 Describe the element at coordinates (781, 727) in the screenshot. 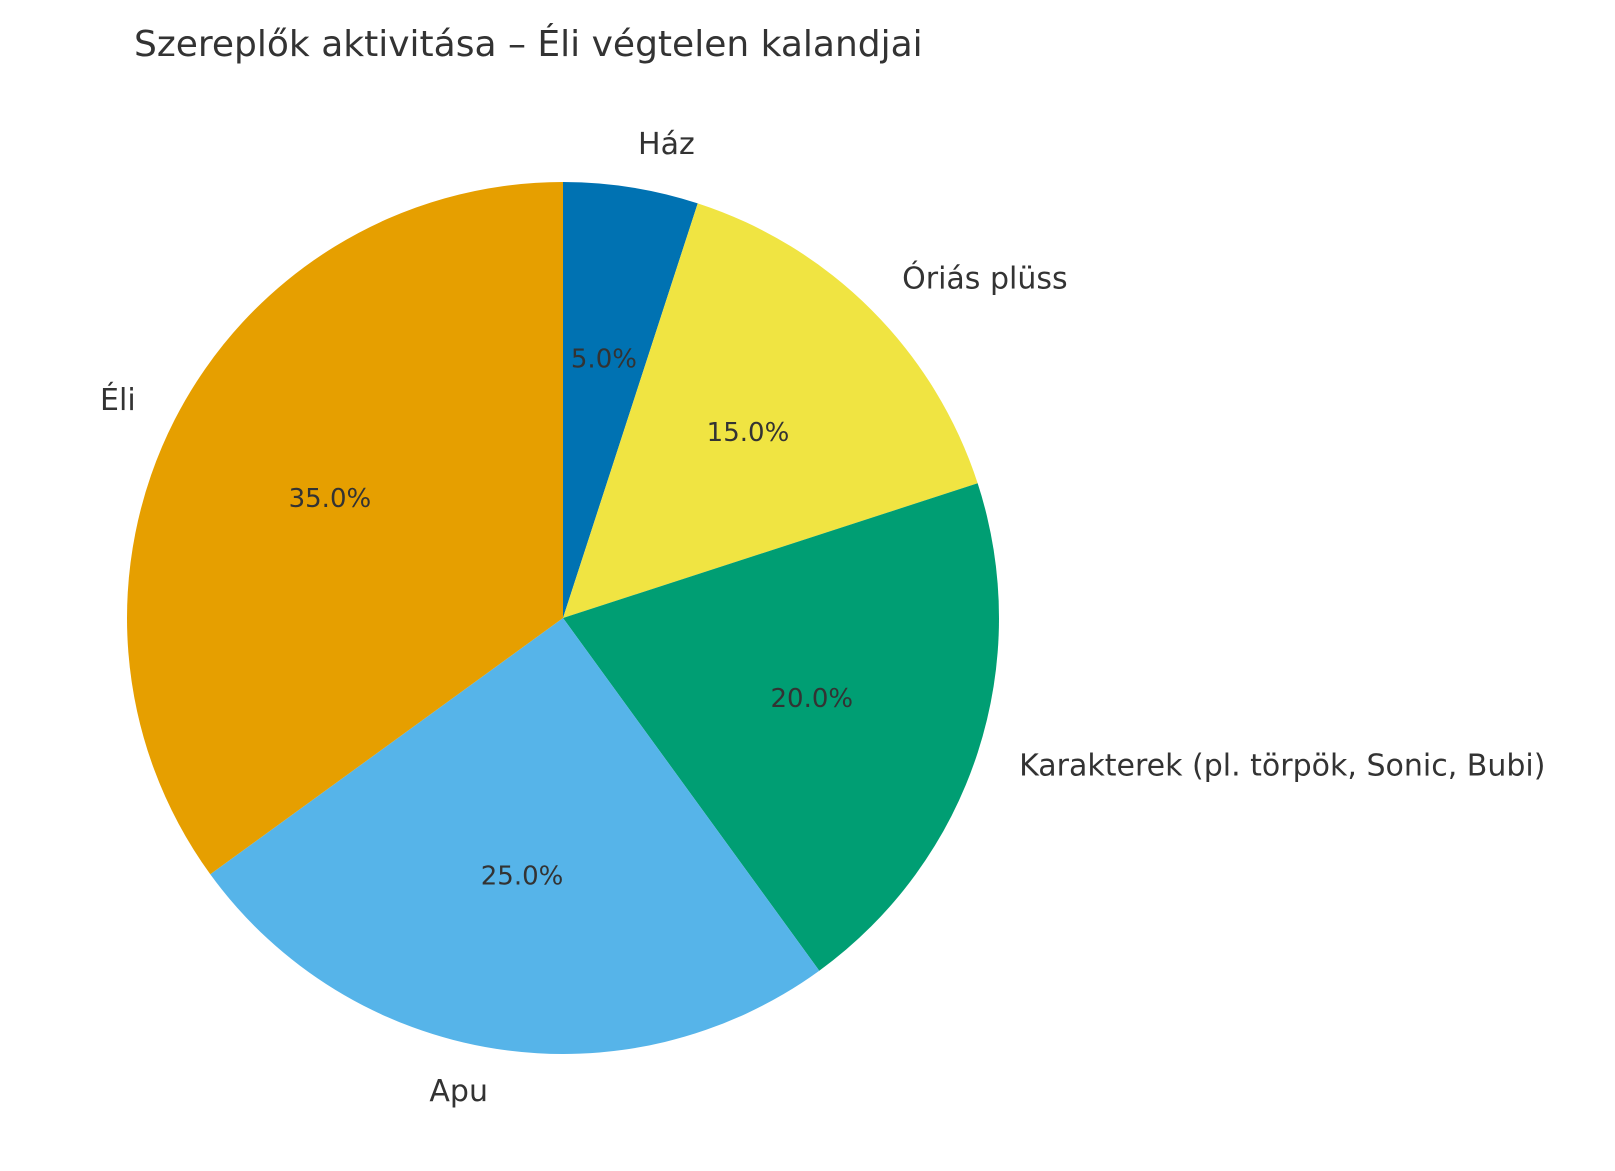

I see `pie-slice-karakterek-pl-torpok-sonic-bubi` at that location.